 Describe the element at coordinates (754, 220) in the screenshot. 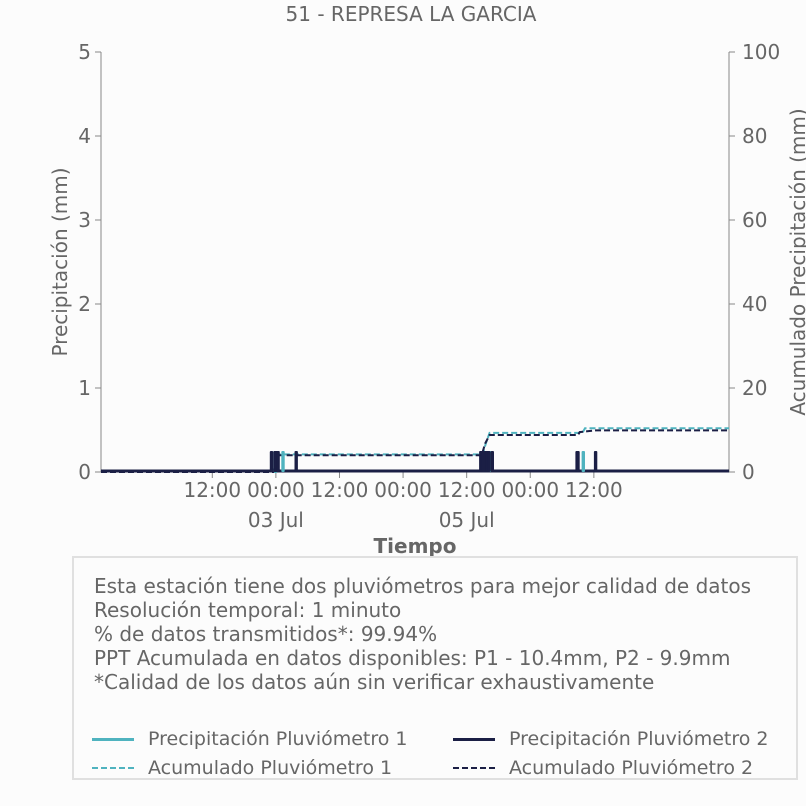

I see `y2-tick-label: 60` at that location.